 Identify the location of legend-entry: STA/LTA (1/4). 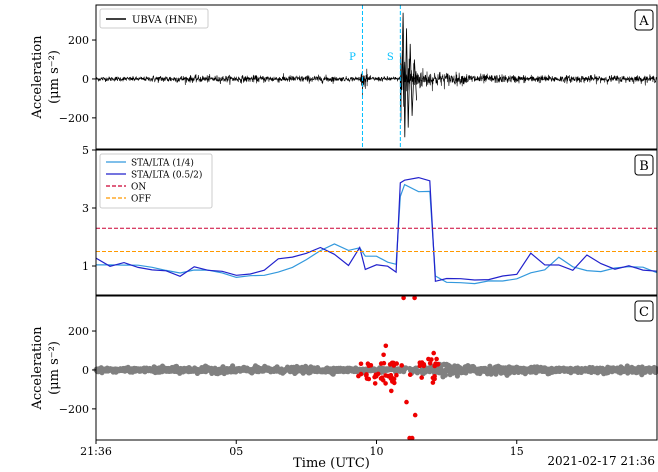
(162, 163).